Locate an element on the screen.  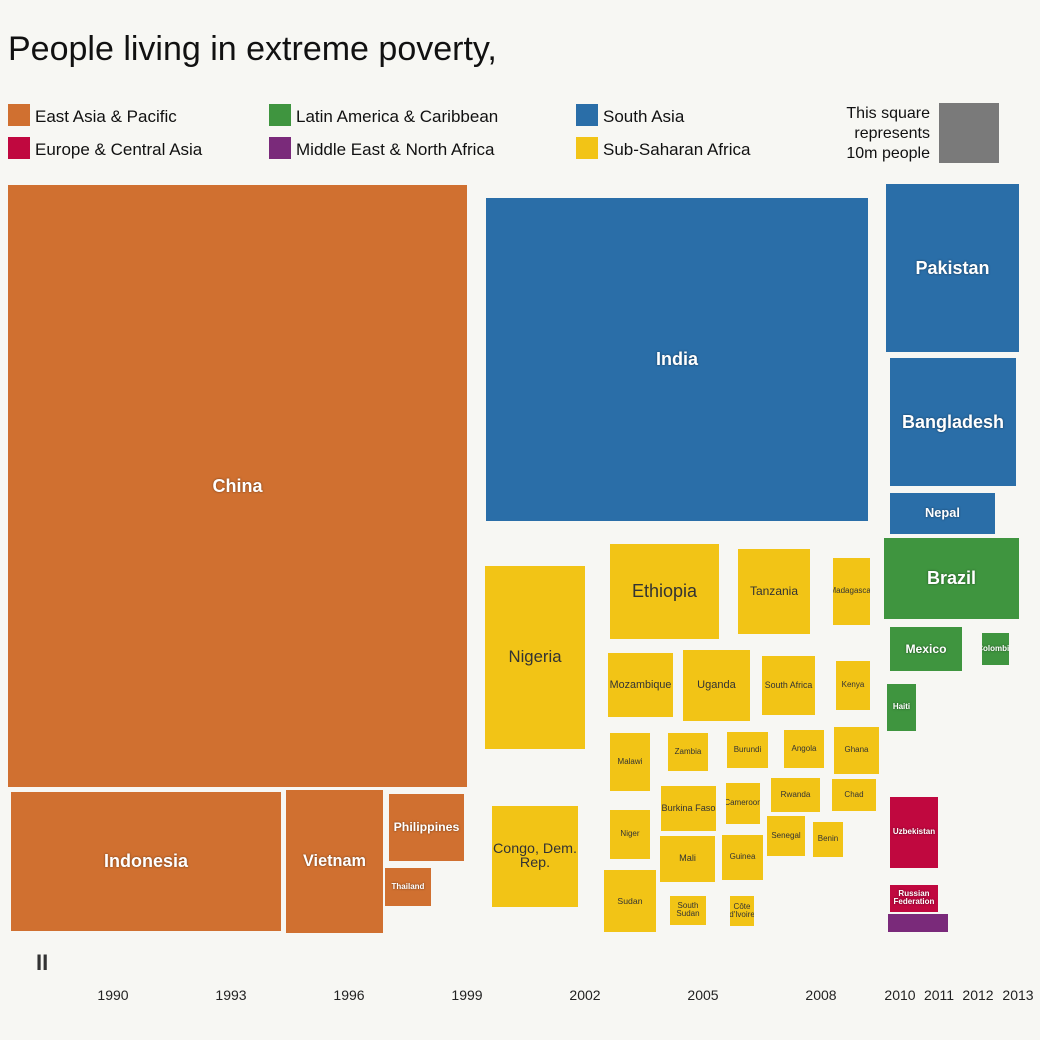
cell-label: Burundi is located at coordinates (747, 749).